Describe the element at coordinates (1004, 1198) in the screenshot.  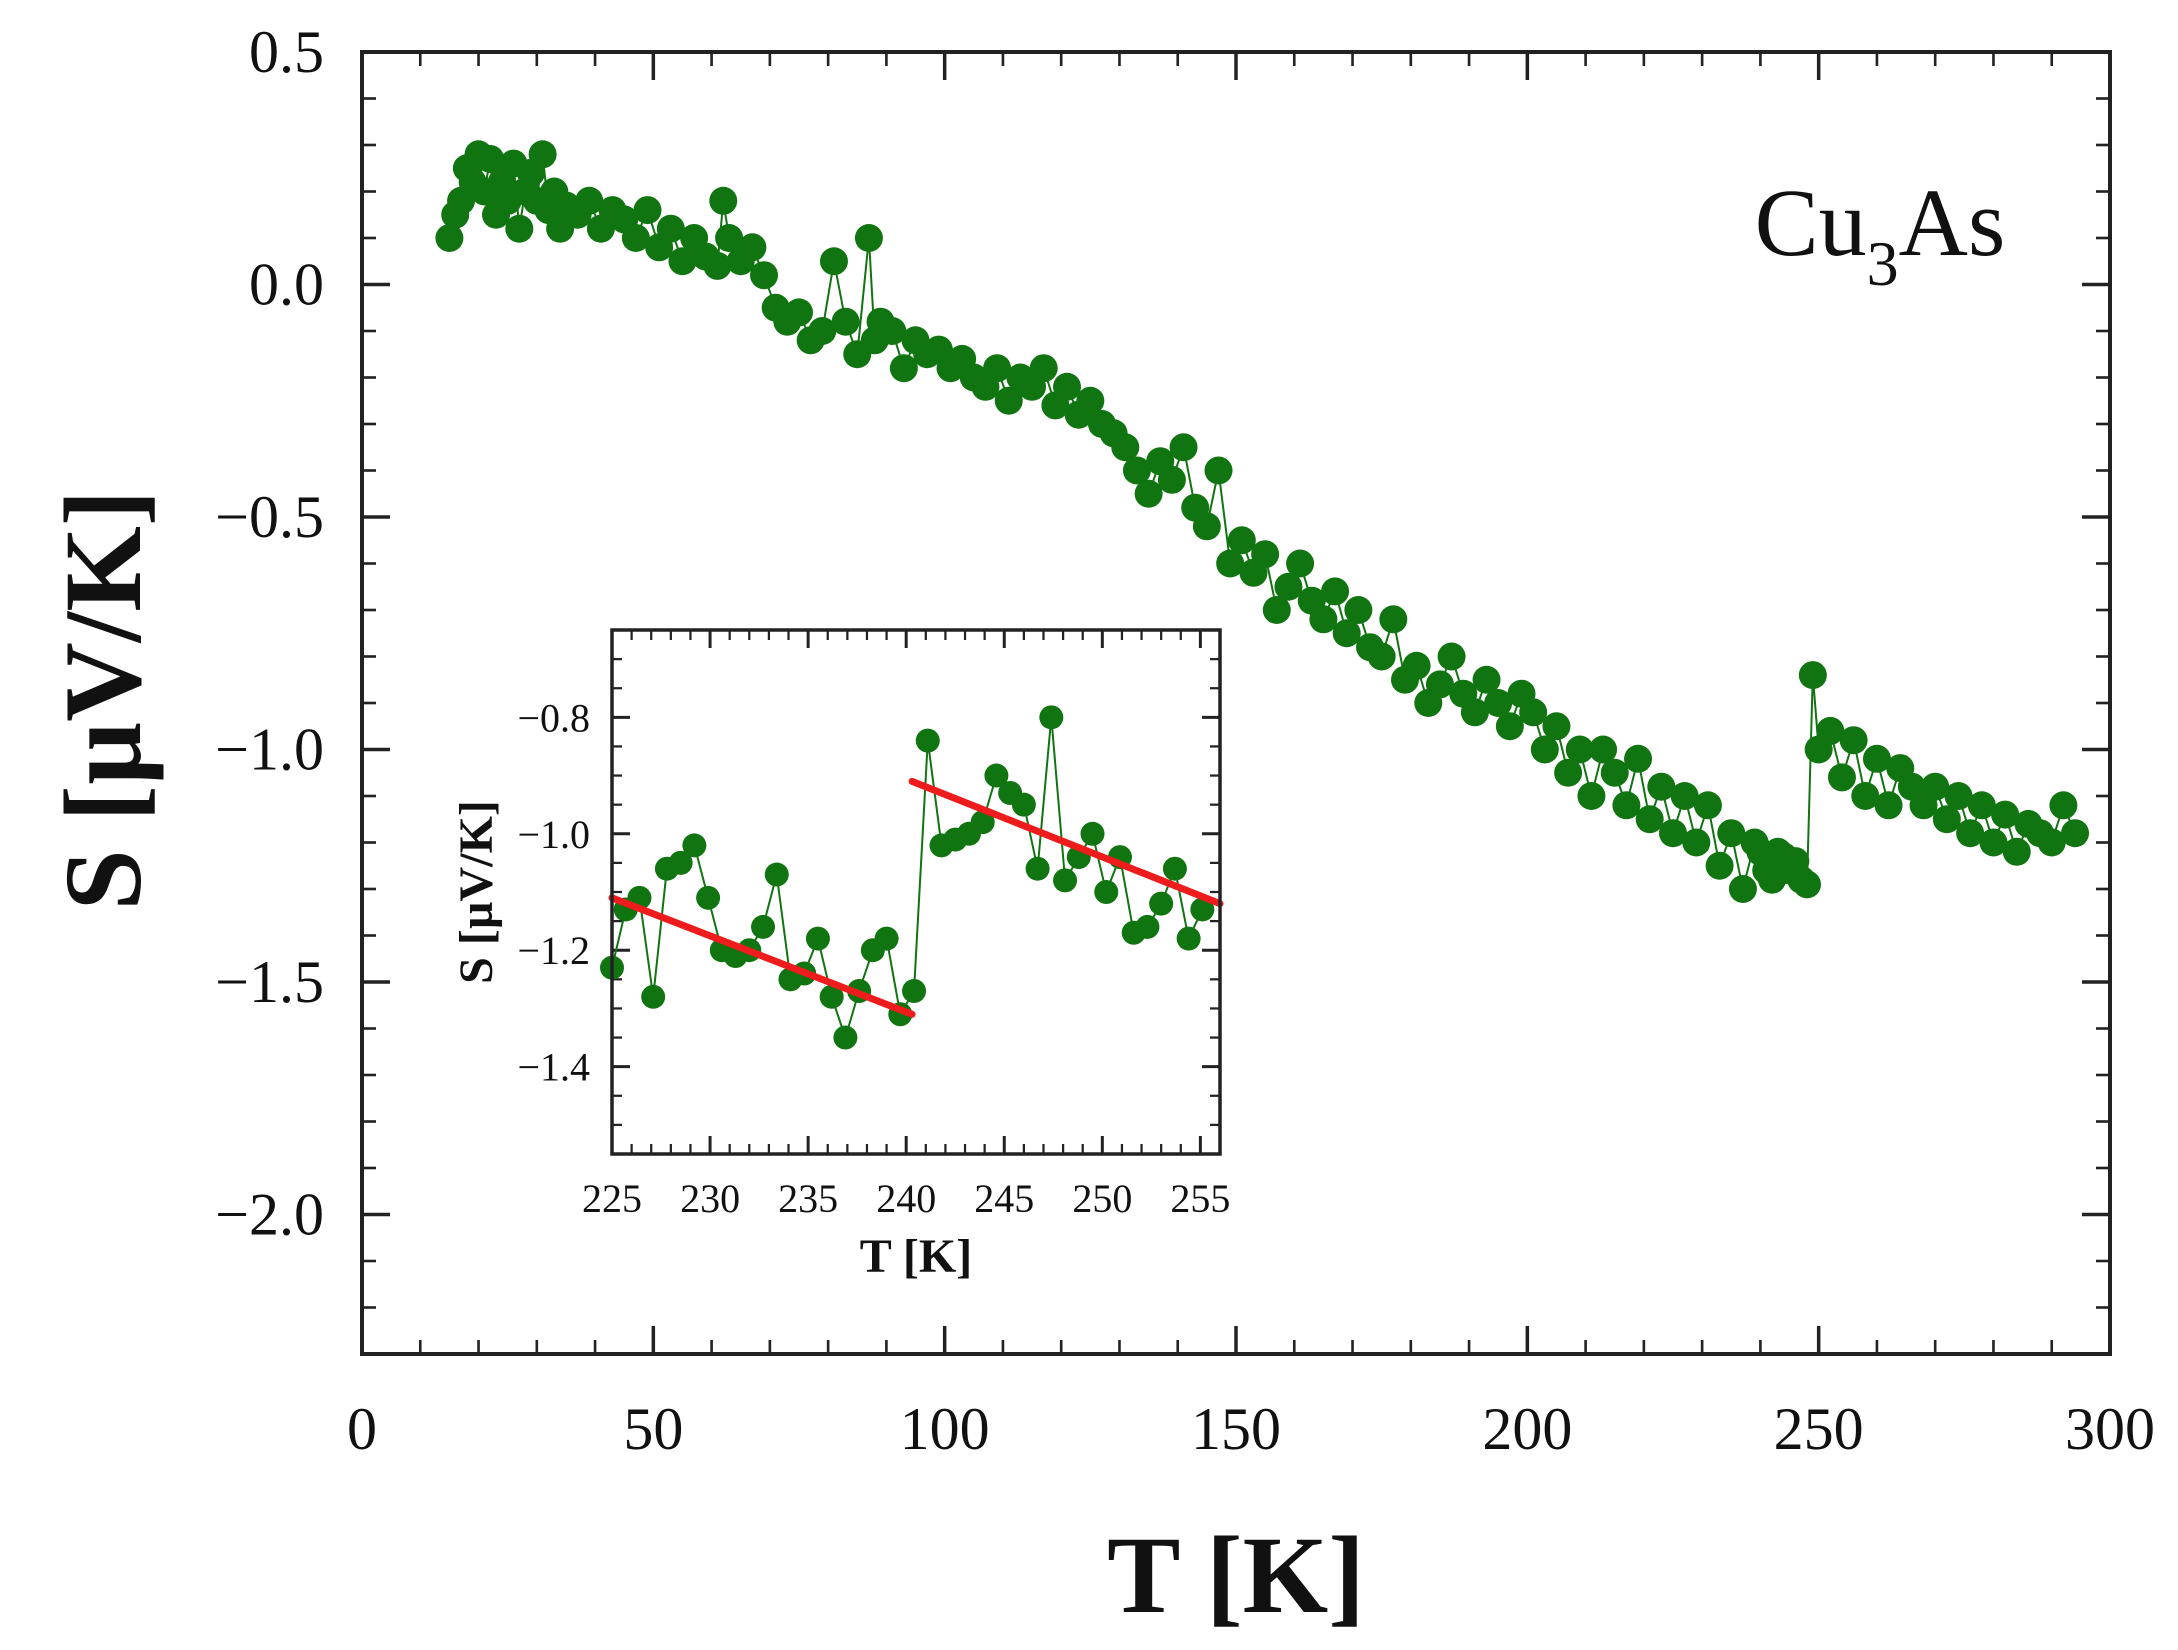
I see `inset-x-tick-label: 245` at that location.